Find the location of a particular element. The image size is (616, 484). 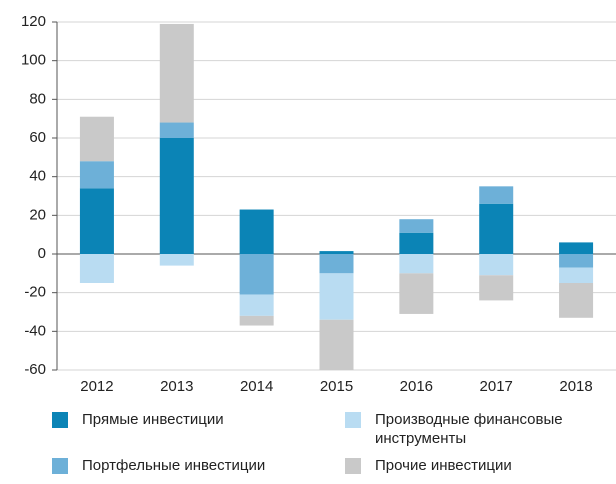

legend-item: Портфельные инвестиции is located at coordinates (179, 465).